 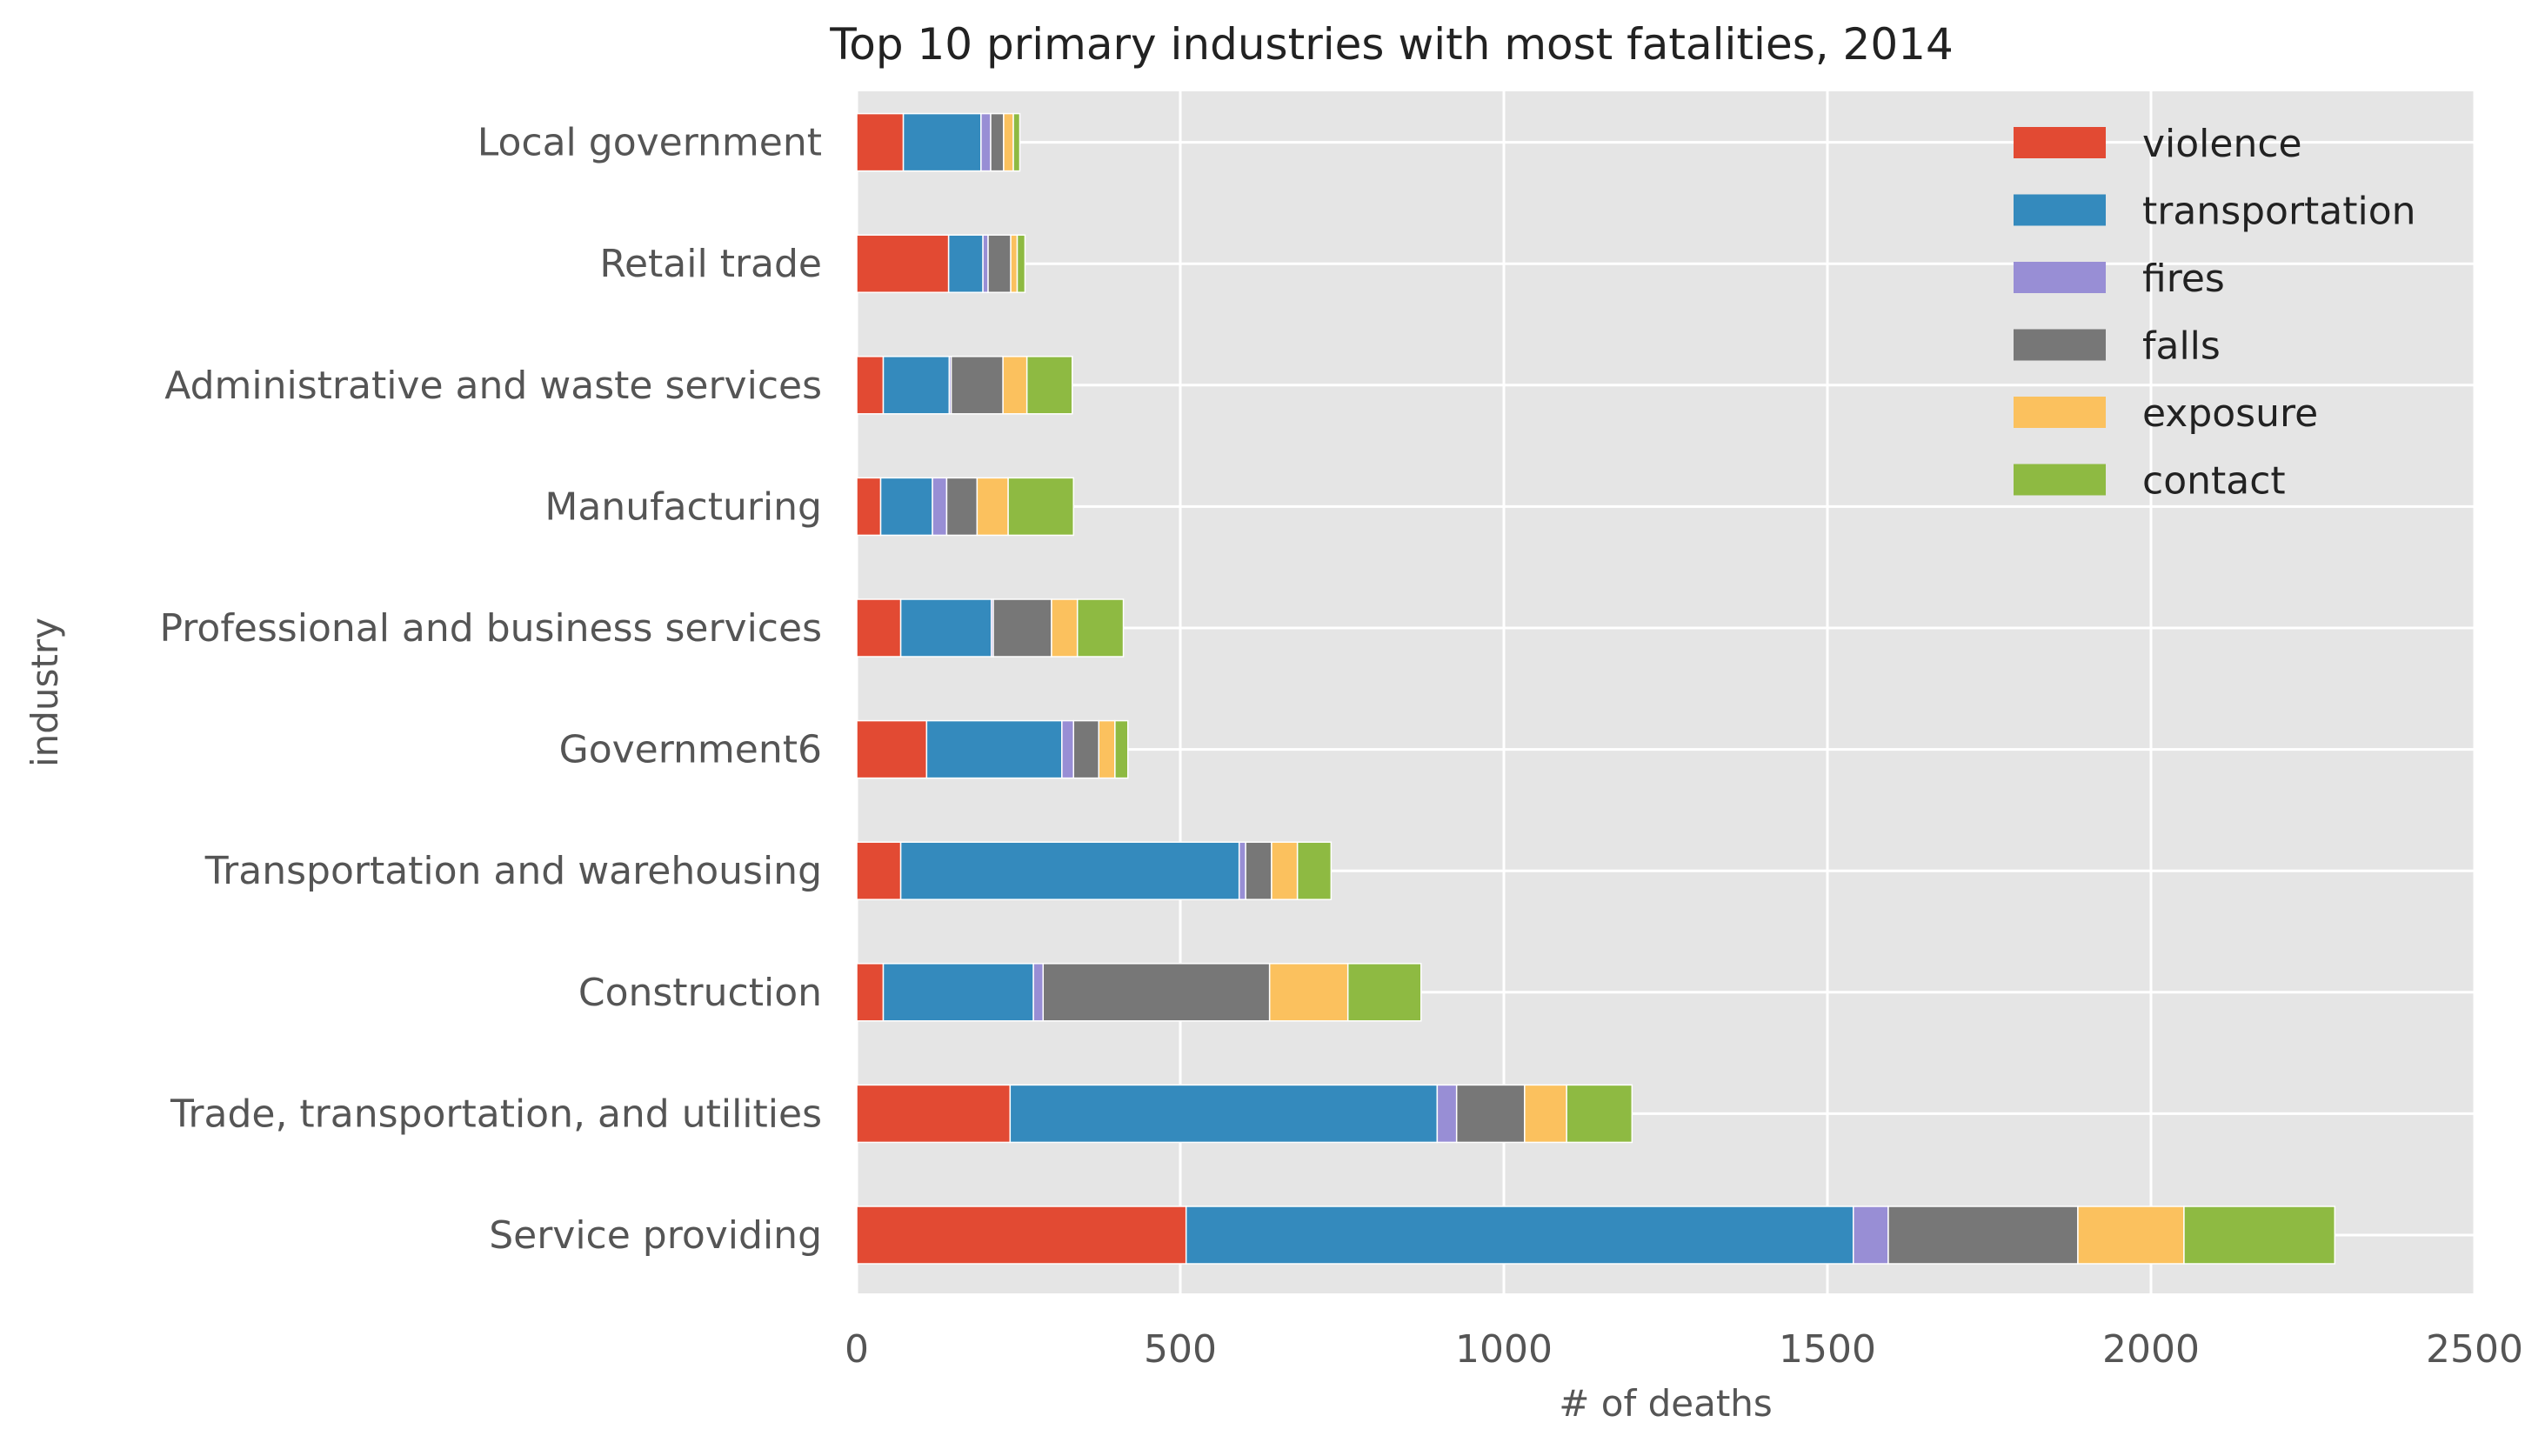 What do you see at coordinates (1180, 1349) in the screenshot?
I see `x-tick-label-1: 500` at bounding box center [1180, 1349].